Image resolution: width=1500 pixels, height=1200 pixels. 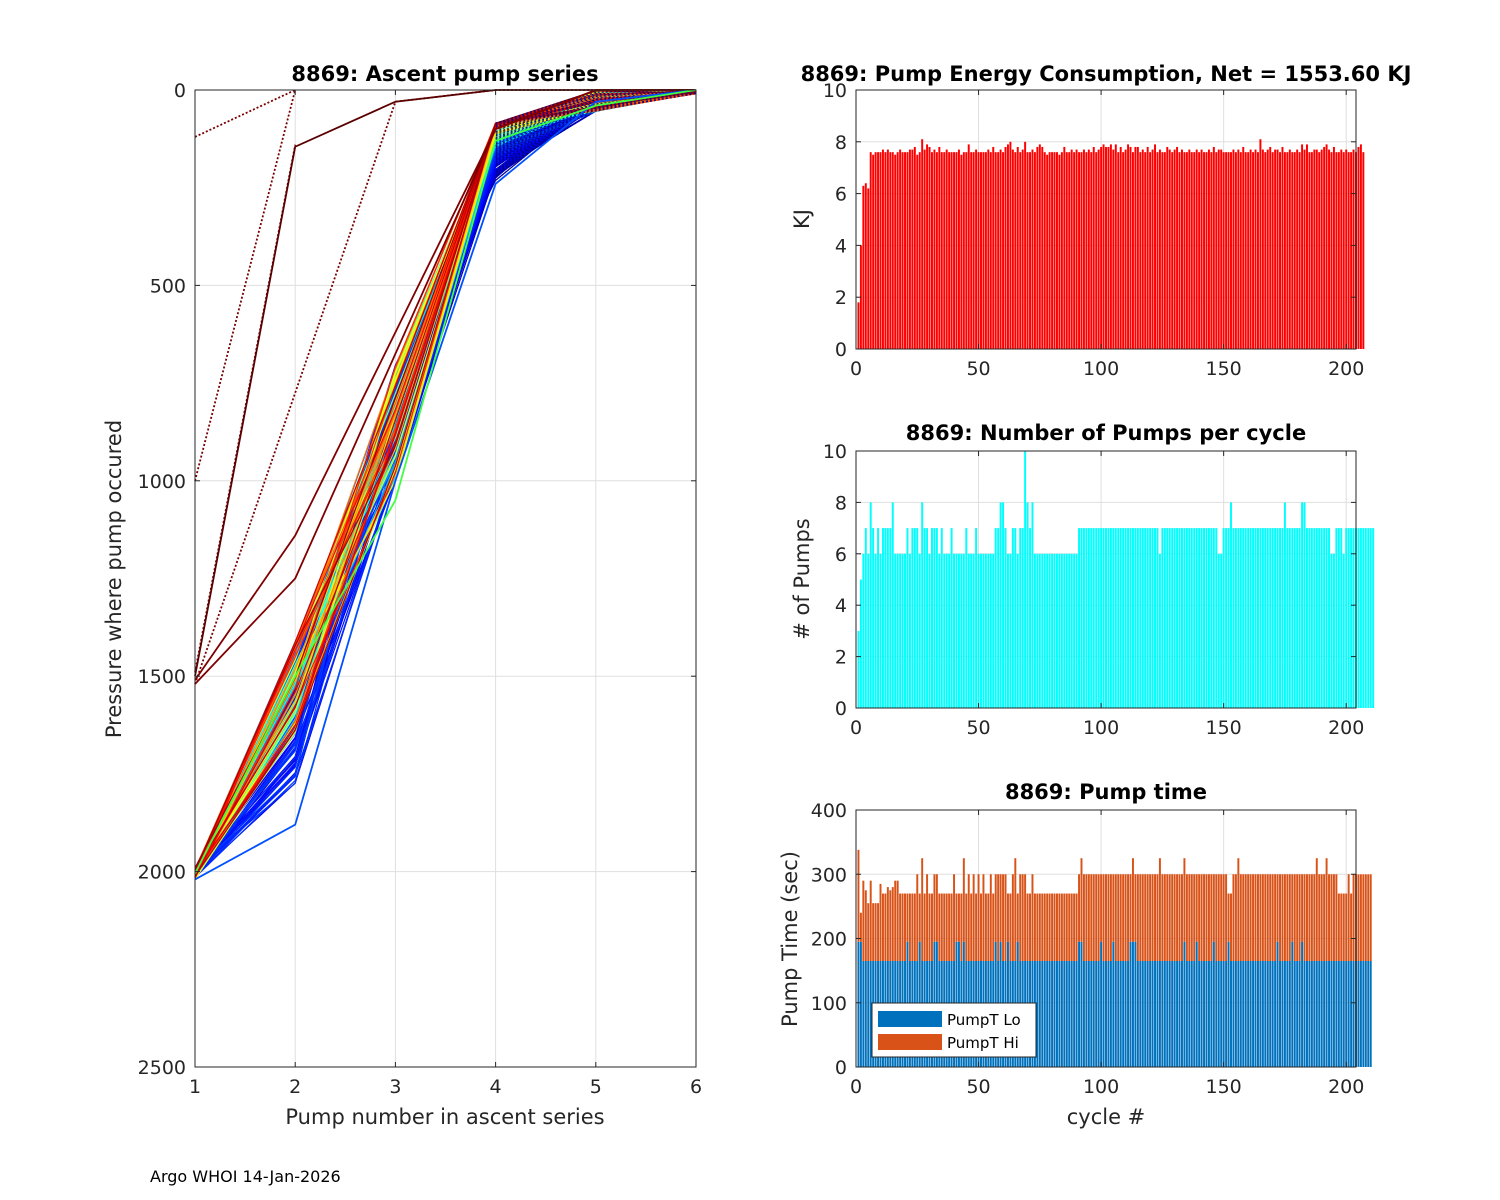 What do you see at coordinates (162, 482) in the screenshot?
I see `ascent-ytick-label: 1000` at bounding box center [162, 482].